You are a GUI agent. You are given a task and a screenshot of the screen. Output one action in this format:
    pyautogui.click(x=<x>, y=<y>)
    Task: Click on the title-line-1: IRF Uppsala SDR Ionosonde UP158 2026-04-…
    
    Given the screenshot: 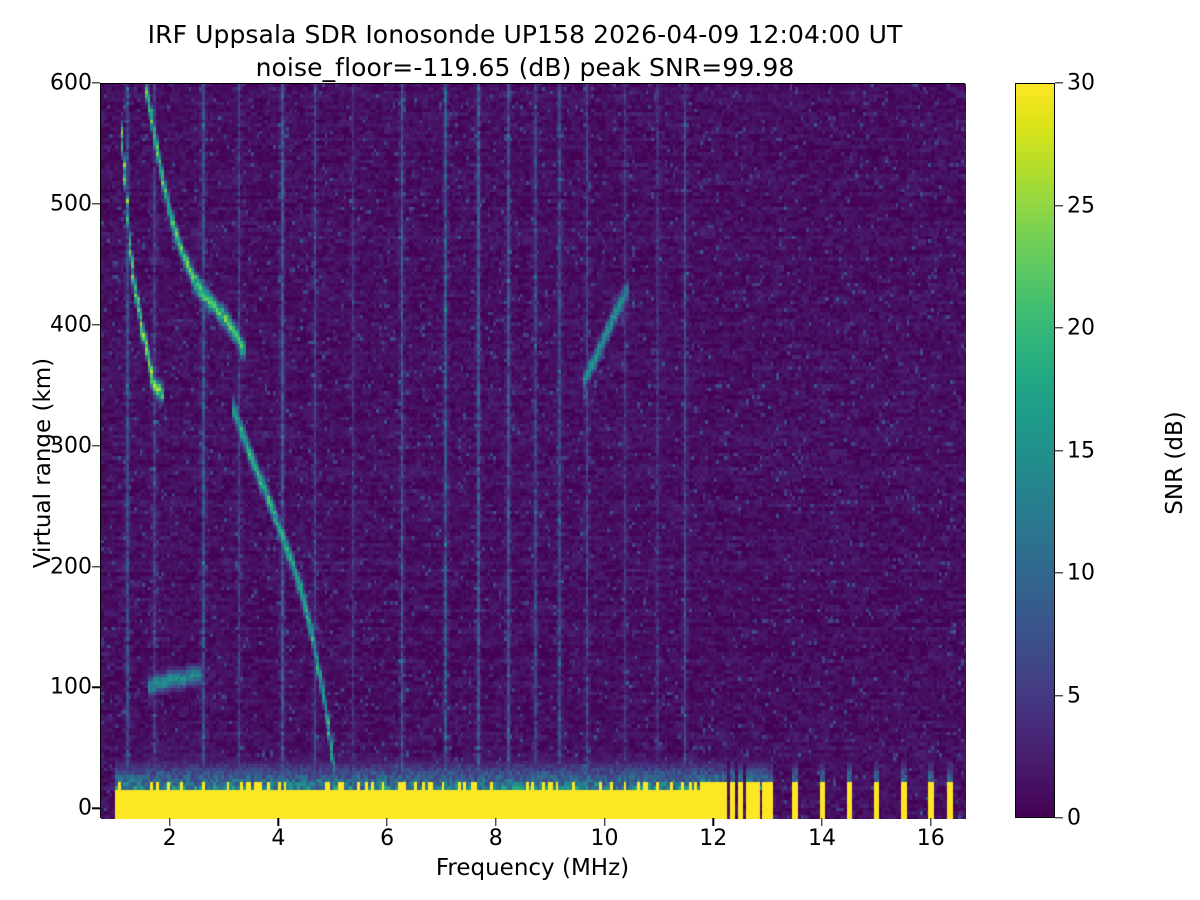 What is the action you would take?
    pyautogui.click(x=525, y=34)
    